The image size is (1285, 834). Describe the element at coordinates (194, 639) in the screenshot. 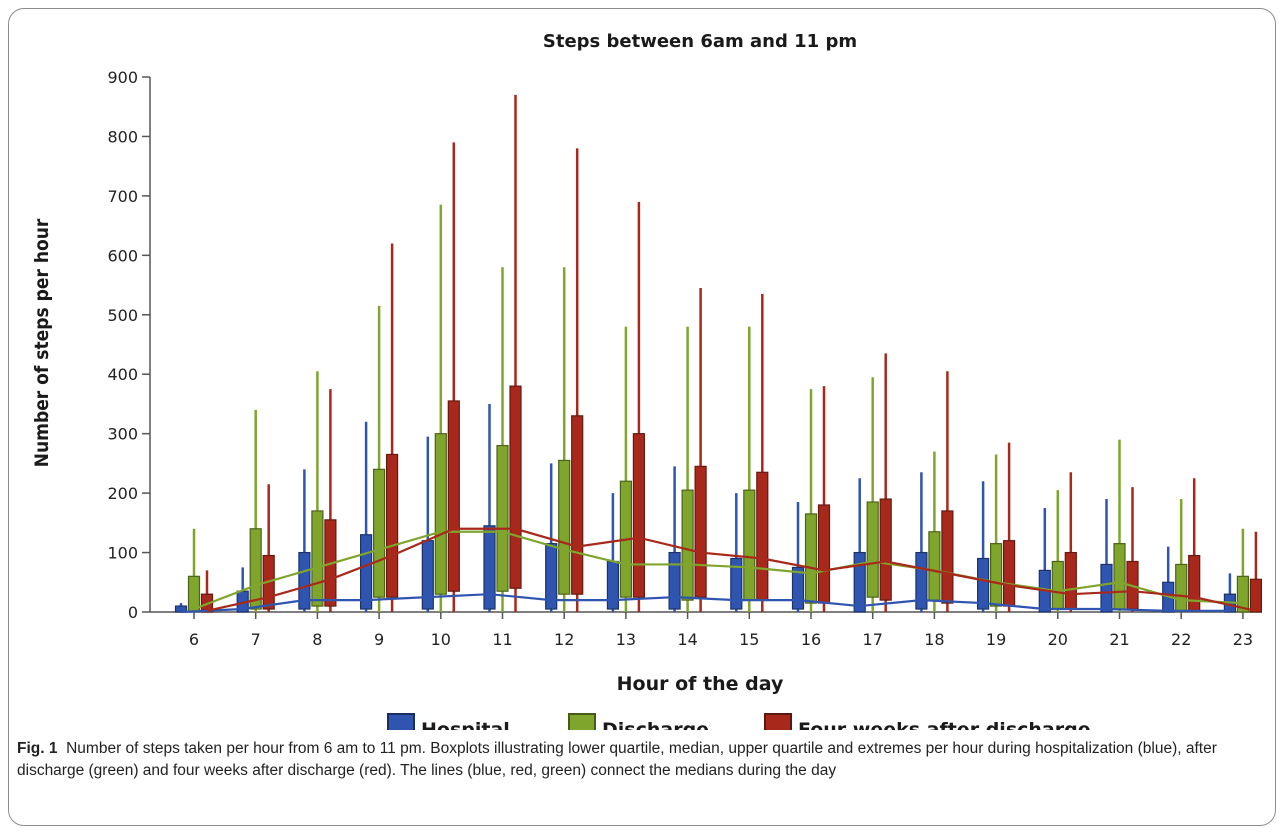

I see `x-tick-label: 6` at that location.